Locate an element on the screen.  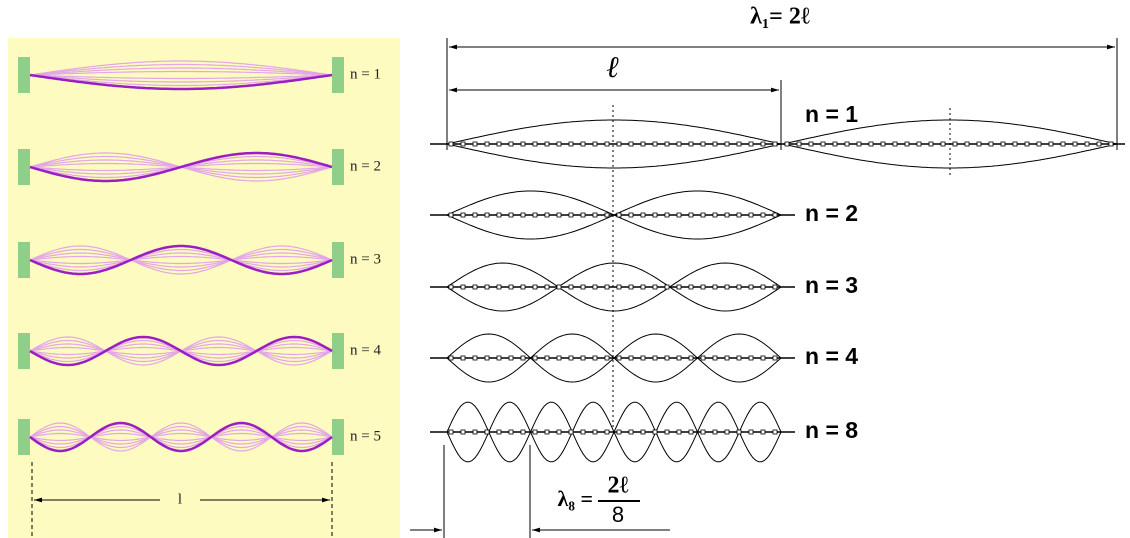
mode-label: n = 5 is located at coordinates (365, 436).